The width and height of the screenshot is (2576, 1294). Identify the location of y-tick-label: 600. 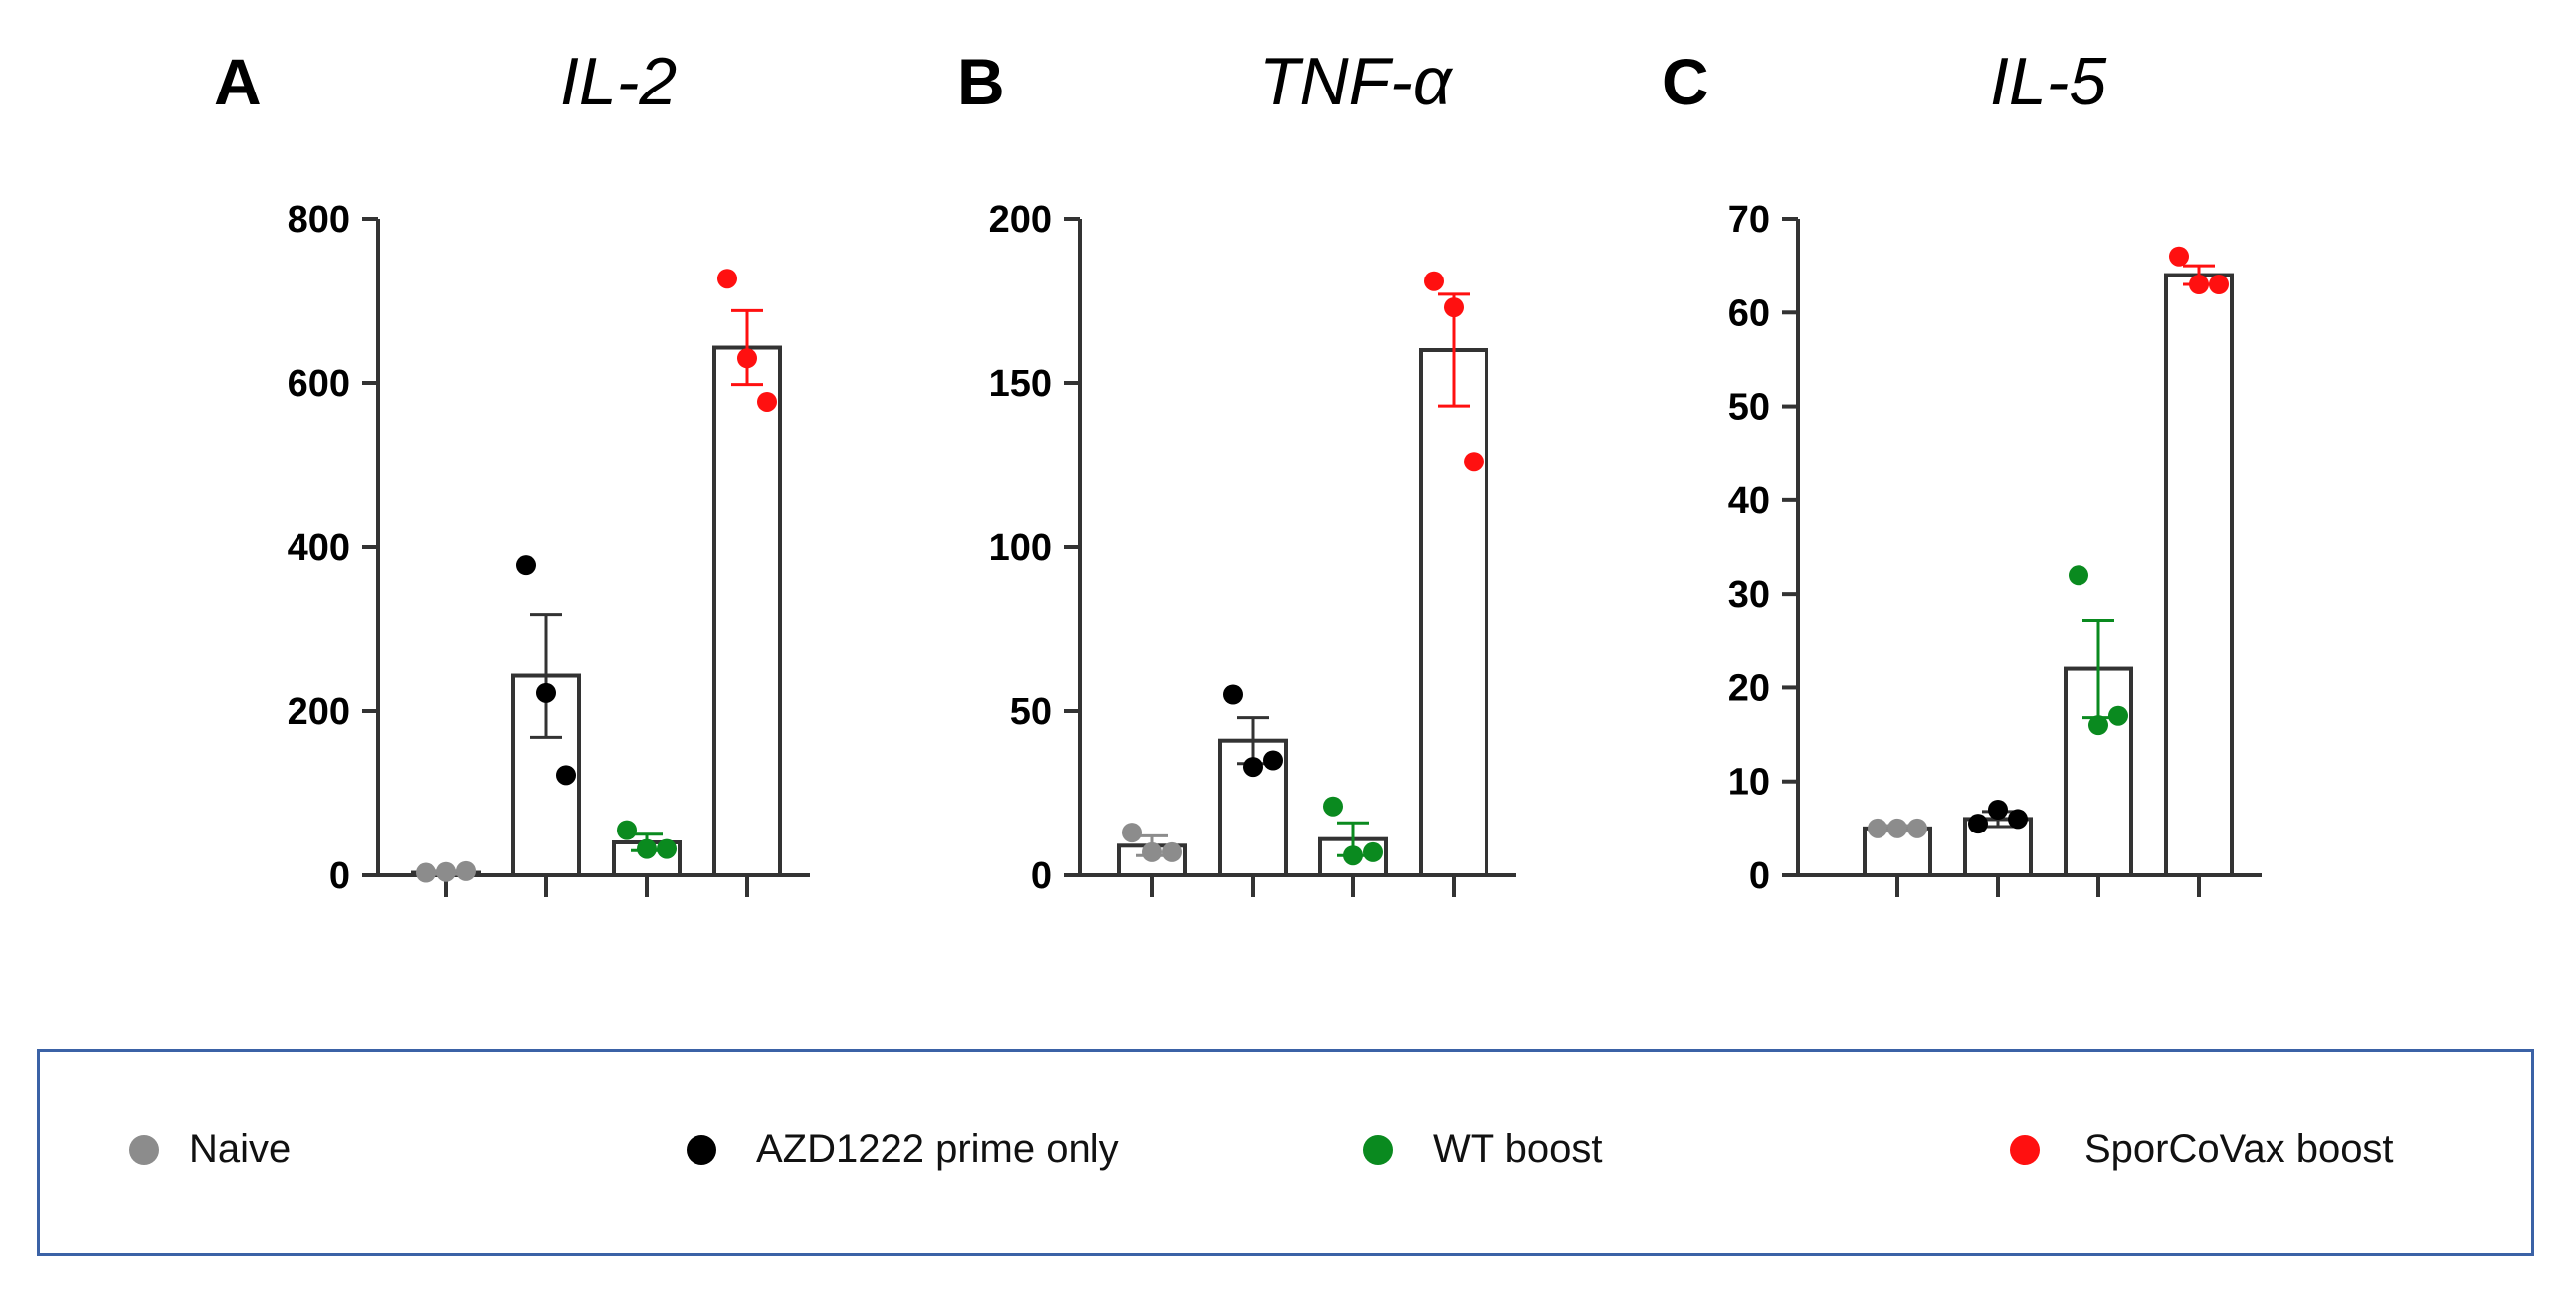
(319, 384).